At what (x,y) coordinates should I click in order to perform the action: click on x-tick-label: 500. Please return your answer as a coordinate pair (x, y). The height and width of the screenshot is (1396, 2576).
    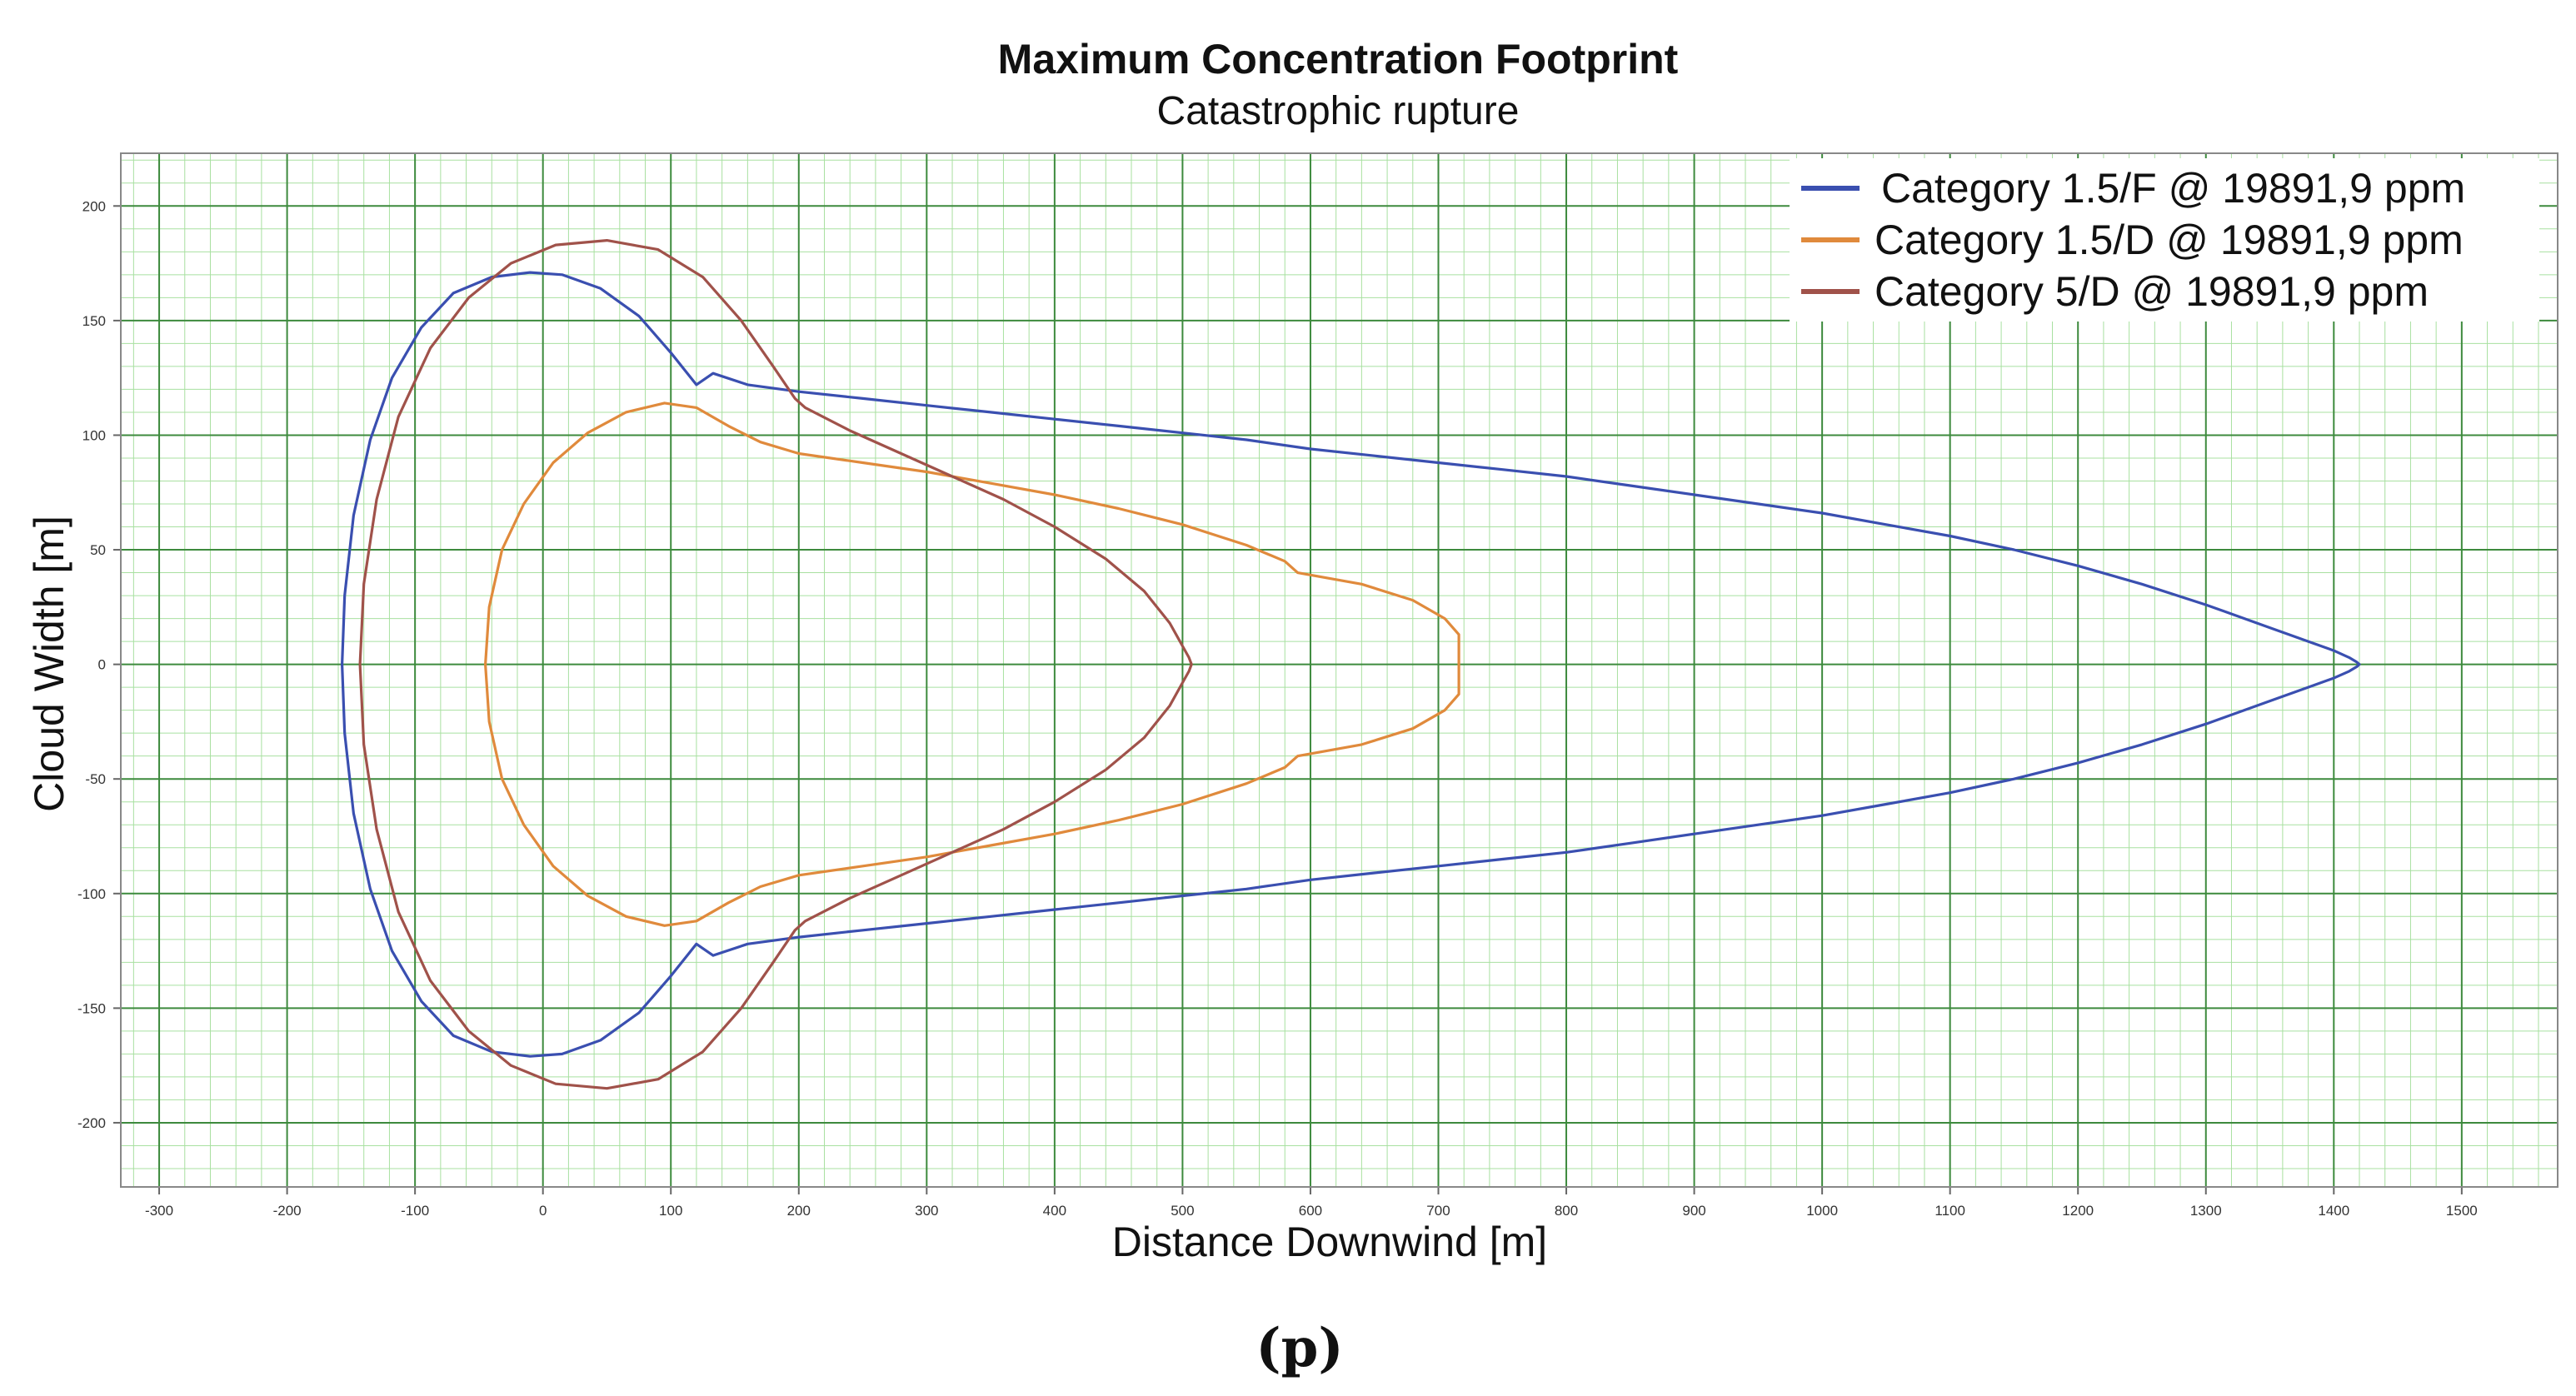
    Looking at the image, I should click on (1182, 1211).